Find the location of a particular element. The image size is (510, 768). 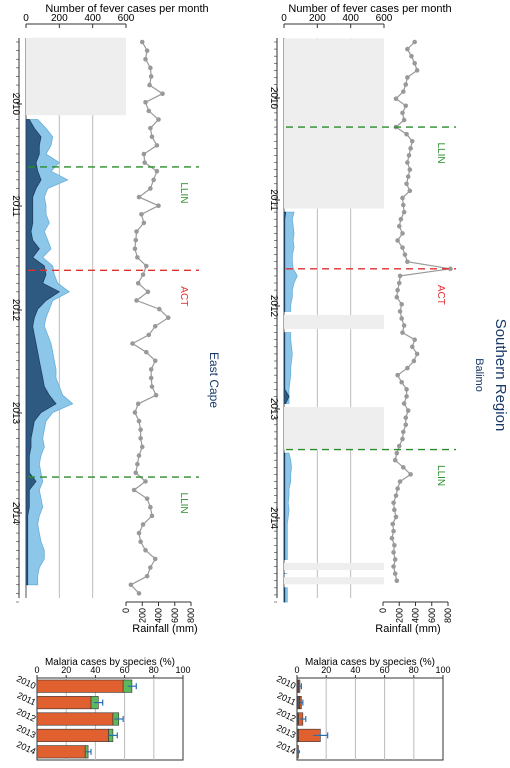

rainfall-axis-title-right: Rainfall (mm) is located at coordinates (407, 629).